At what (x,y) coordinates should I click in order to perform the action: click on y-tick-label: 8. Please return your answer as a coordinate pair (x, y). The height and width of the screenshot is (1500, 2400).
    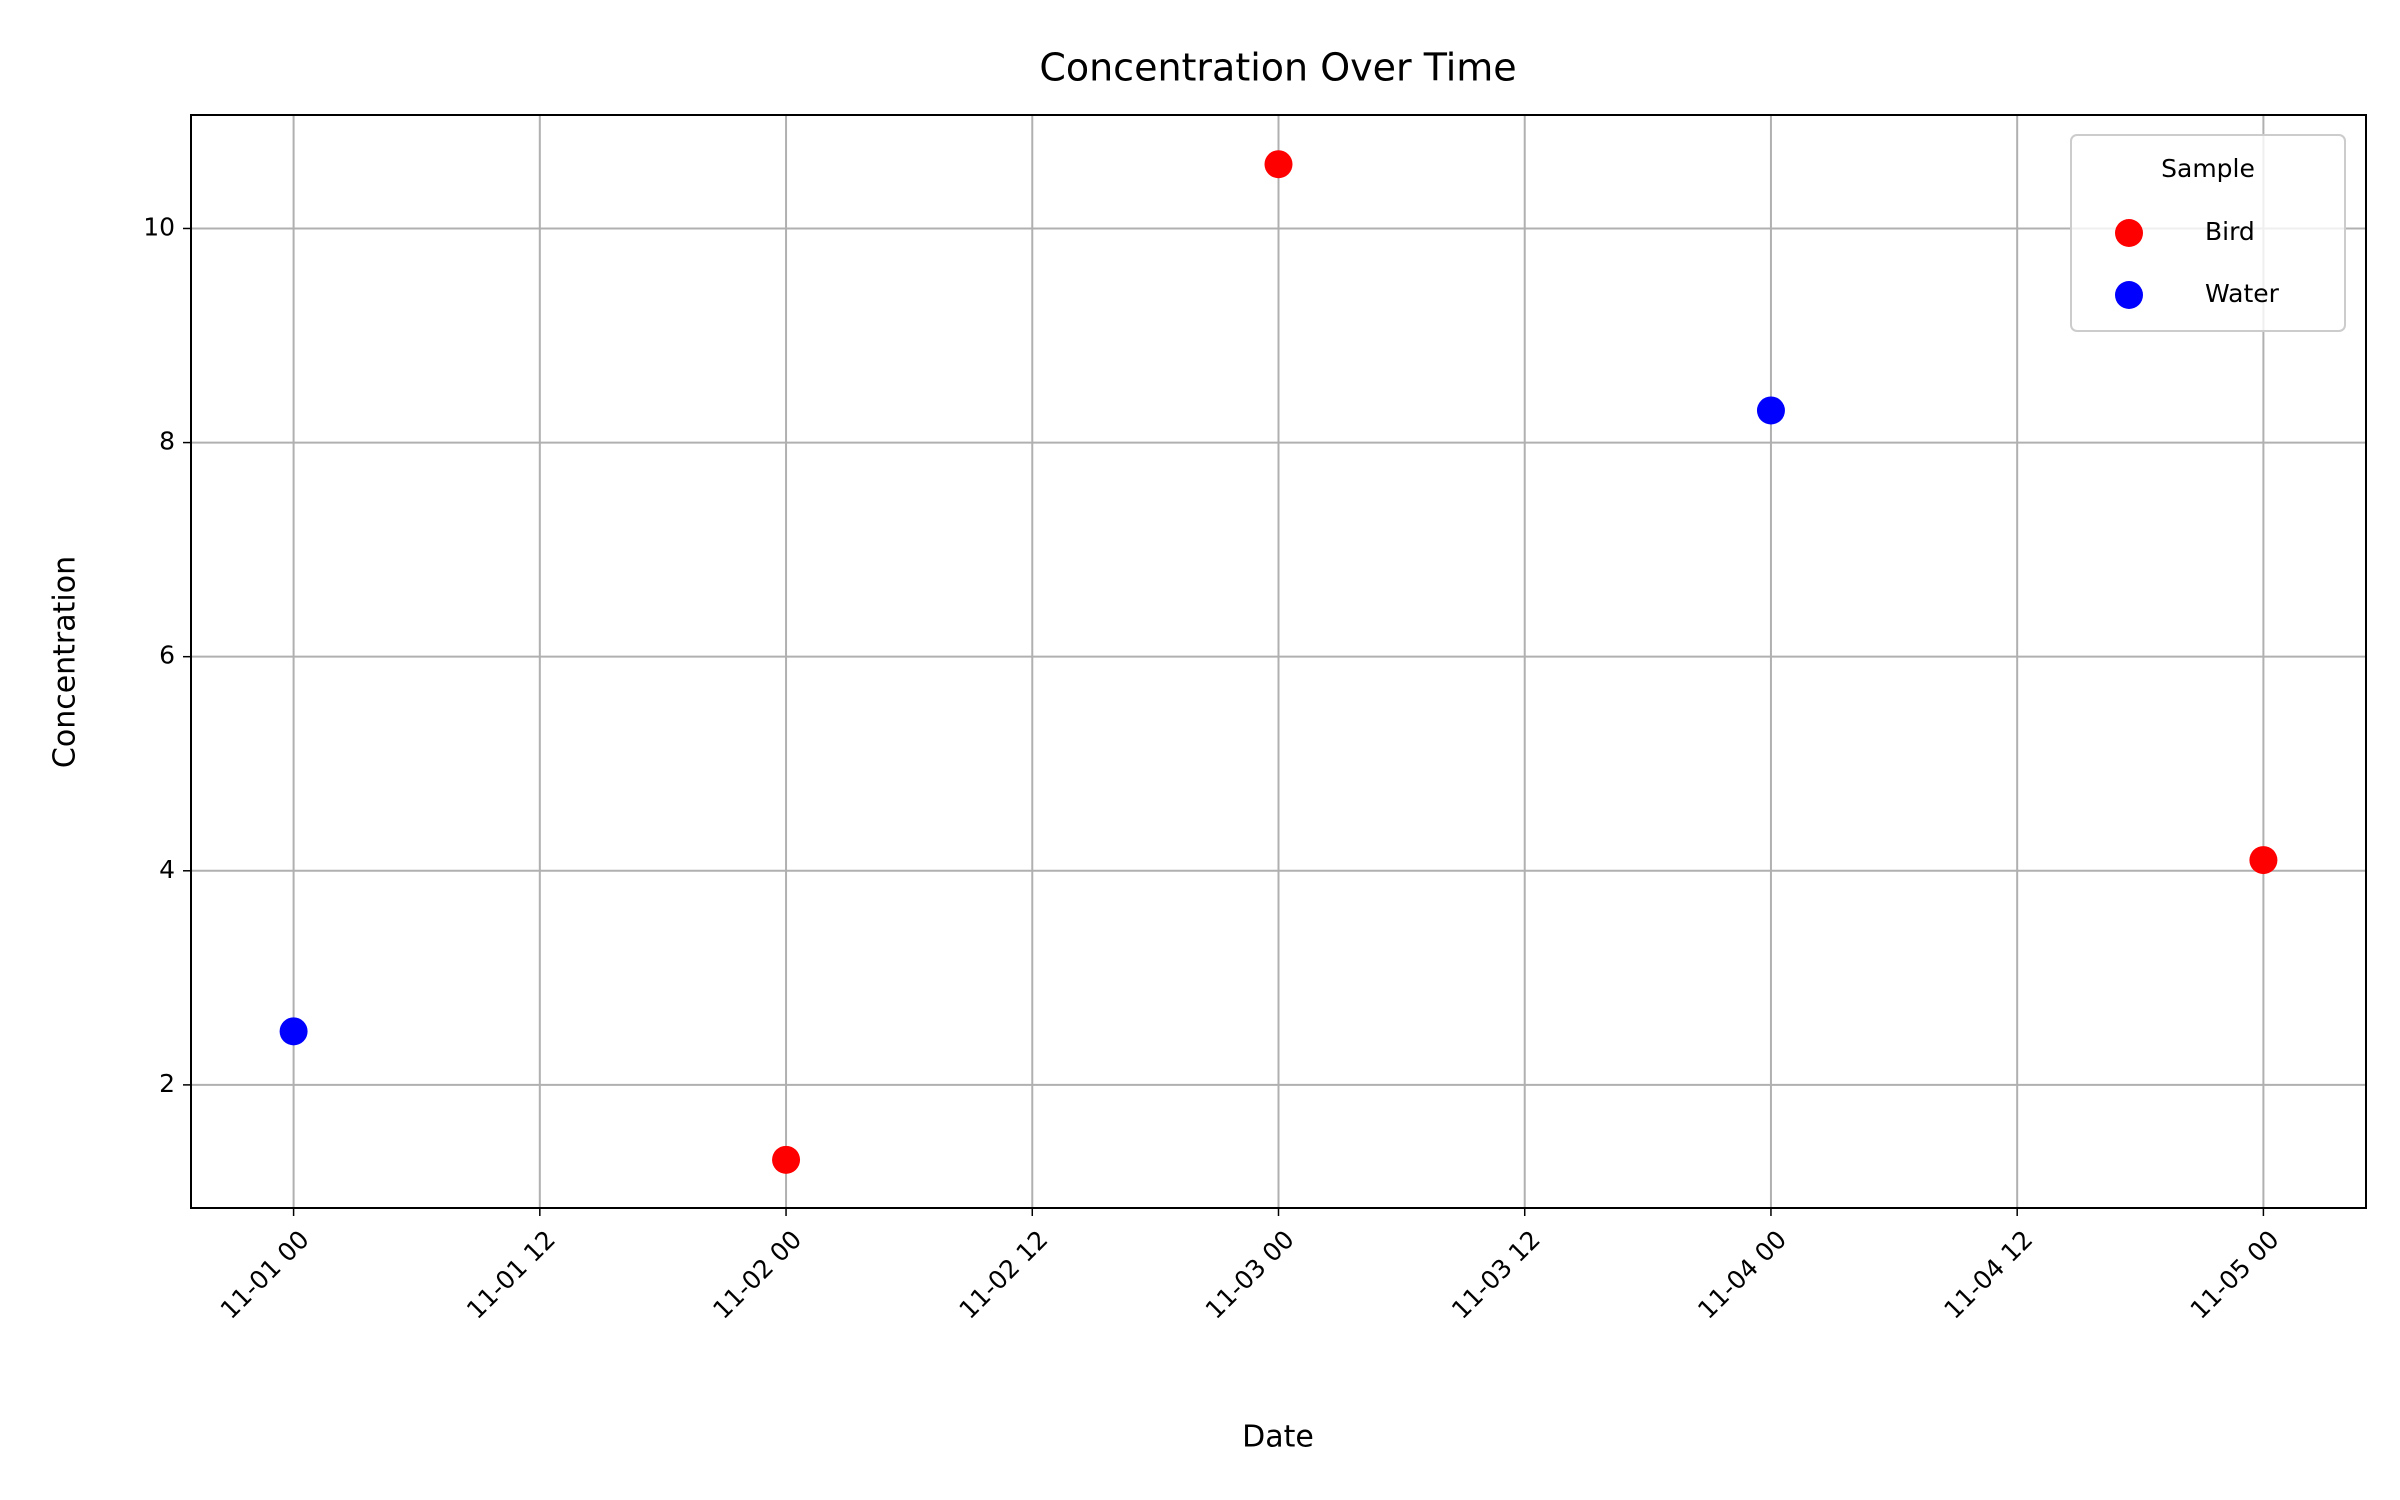
    Looking at the image, I should click on (167, 441).